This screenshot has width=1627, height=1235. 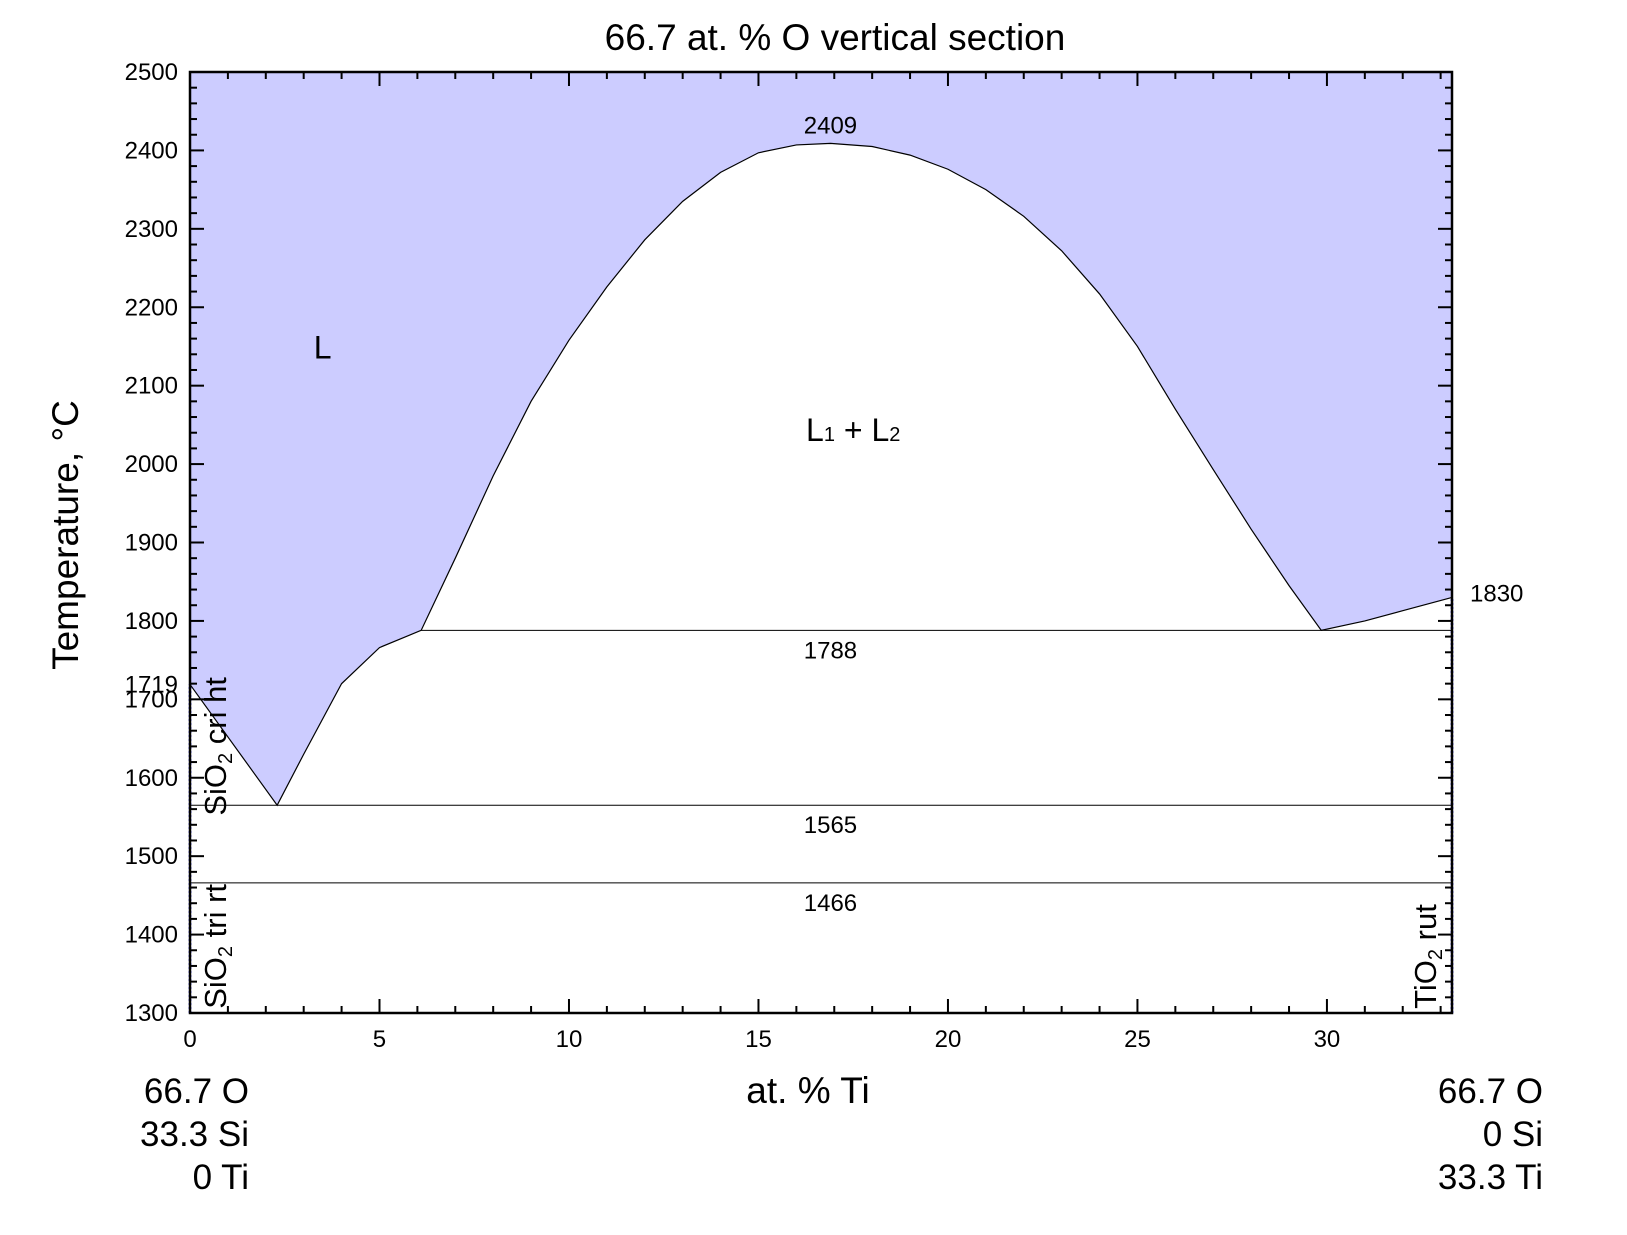 I want to click on edge-phase-label-1: SiO2 cri ht, so click(x=217, y=746).